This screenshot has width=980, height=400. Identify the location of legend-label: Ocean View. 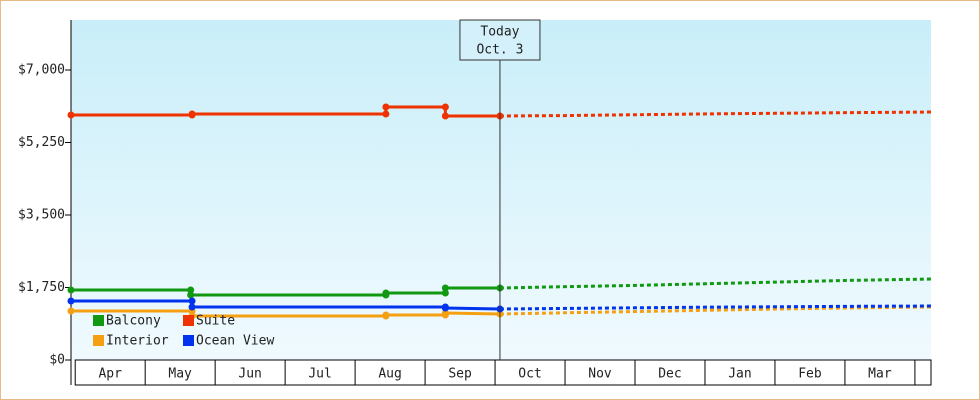
(235, 341).